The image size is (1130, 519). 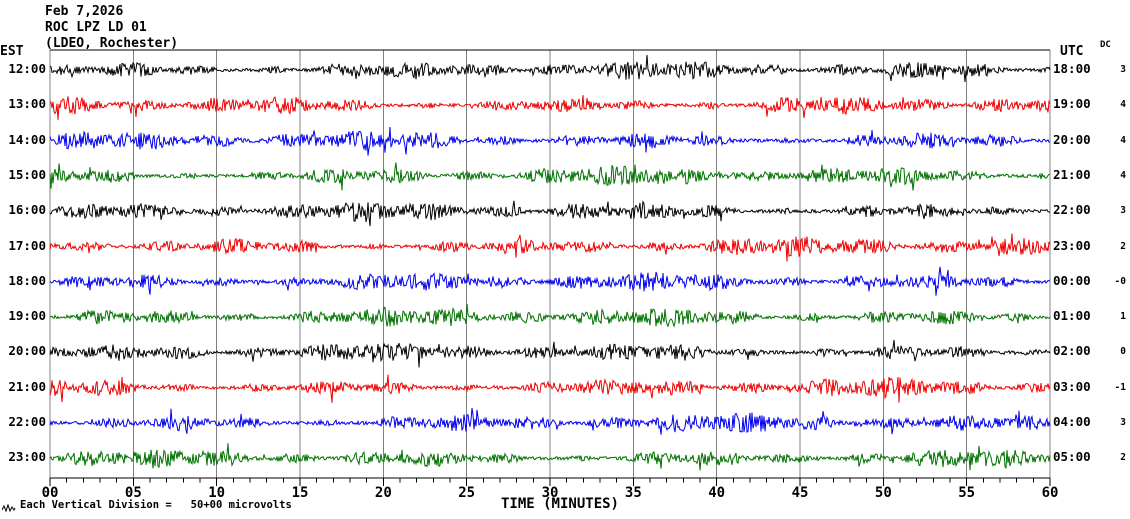 What do you see at coordinates (550, 388) in the screenshot?
I see `seismogram-trace-2100est` at bounding box center [550, 388].